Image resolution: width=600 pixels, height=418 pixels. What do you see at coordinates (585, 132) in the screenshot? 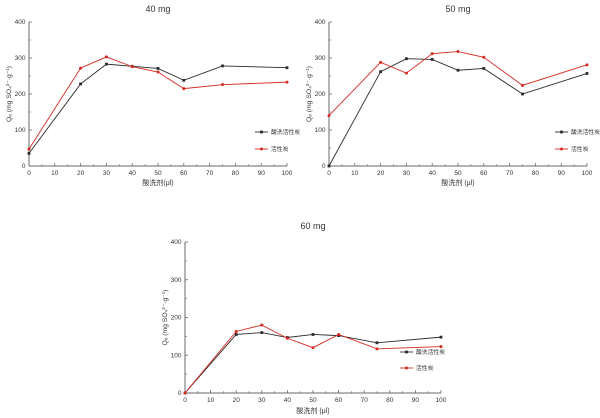
I see `legend-label: 酸洗活性炭` at bounding box center [585, 132].